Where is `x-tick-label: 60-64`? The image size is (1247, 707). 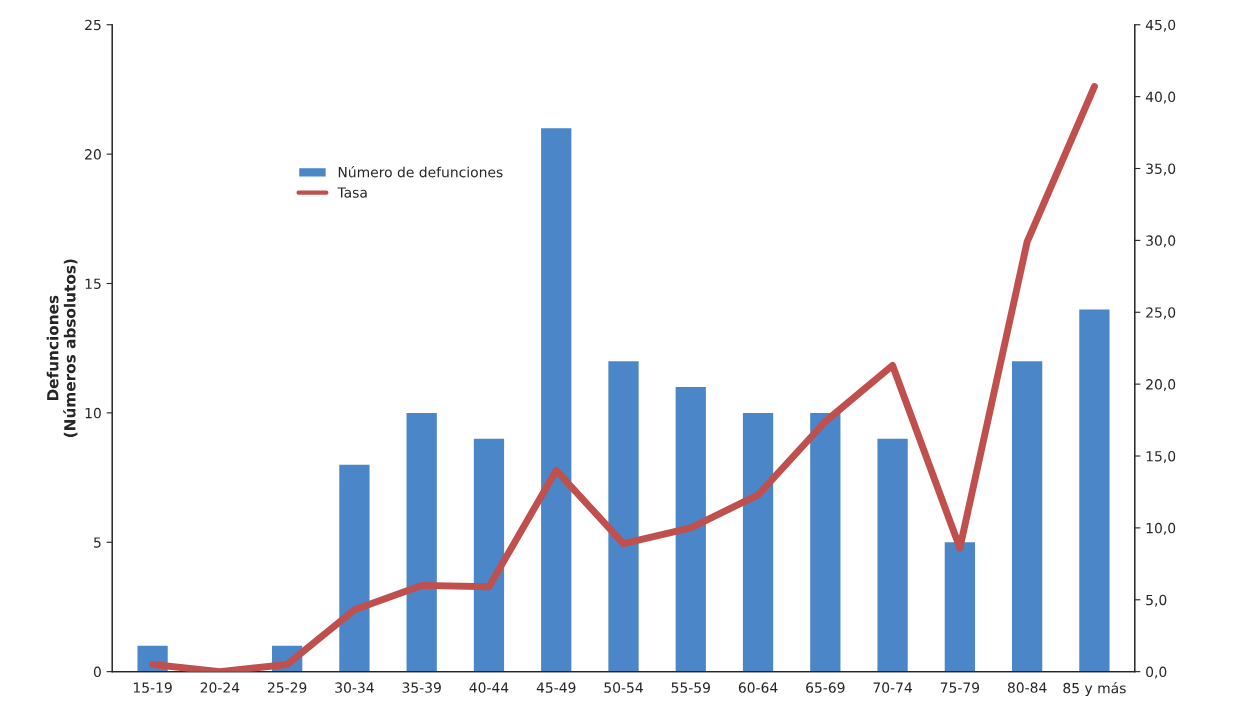 x-tick-label: 60-64 is located at coordinates (758, 687).